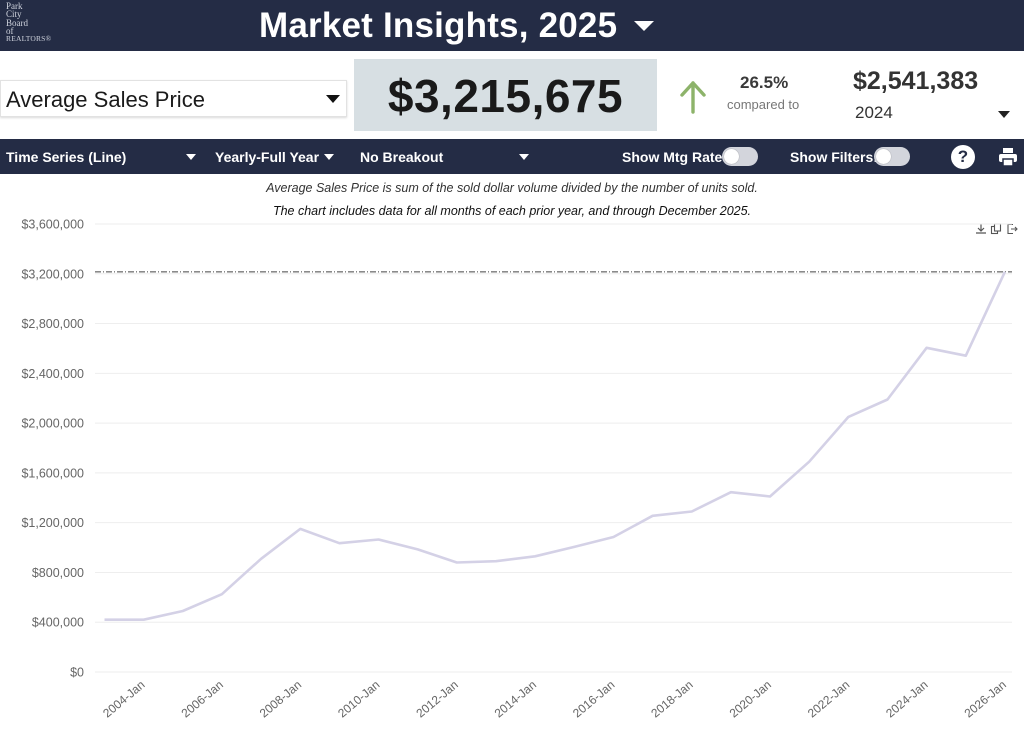 The width and height of the screenshot is (1024, 736). What do you see at coordinates (123, 699) in the screenshot?
I see `x-tick-label: 2004-Jan` at bounding box center [123, 699].